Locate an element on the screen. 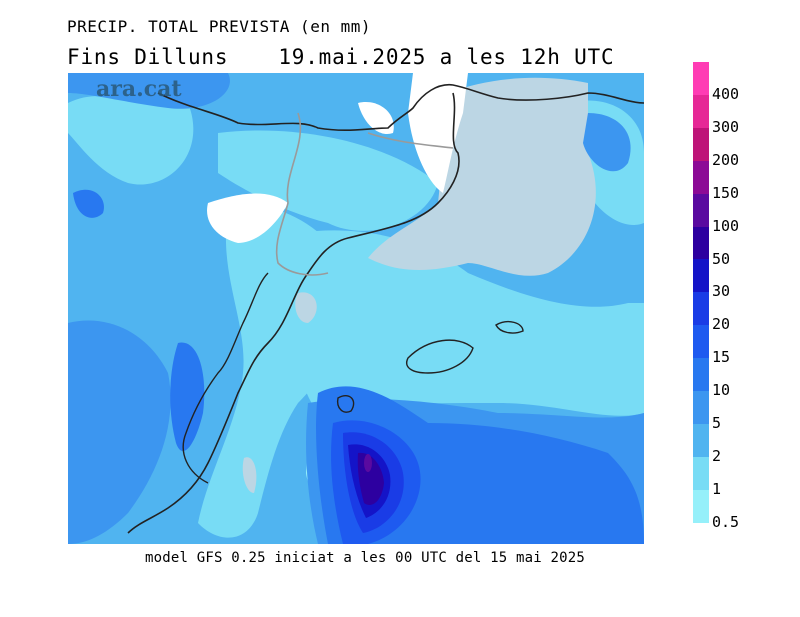 The height and width of the screenshot is (617, 800). subtitle-left: Fins Dilluns is located at coordinates (148, 57).